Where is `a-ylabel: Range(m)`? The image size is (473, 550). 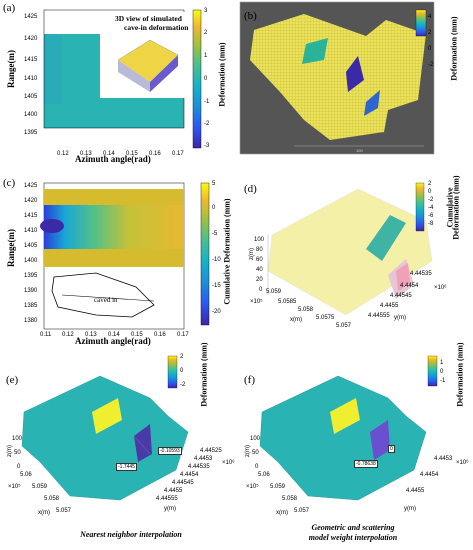 a-ylabel: Range(m) is located at coordinates (11, 69).